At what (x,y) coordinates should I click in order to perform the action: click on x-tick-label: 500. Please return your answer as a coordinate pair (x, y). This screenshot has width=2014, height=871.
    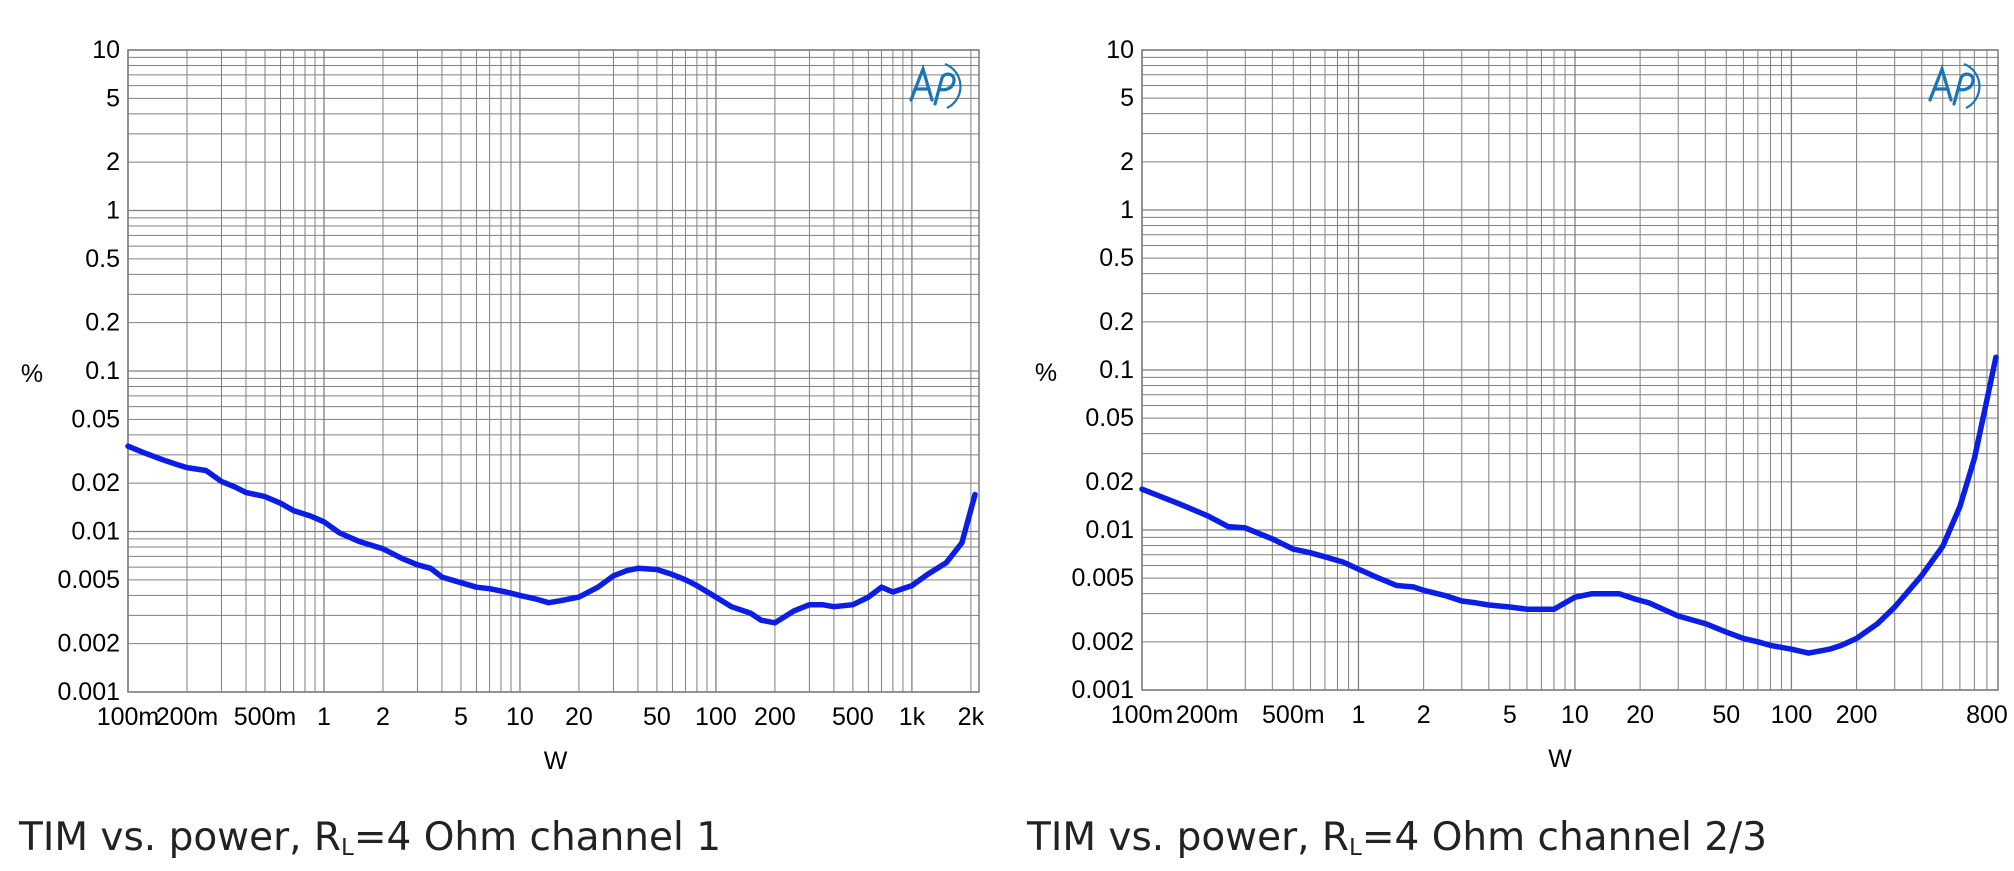
    Looking at the image, I should click on (853, 717).